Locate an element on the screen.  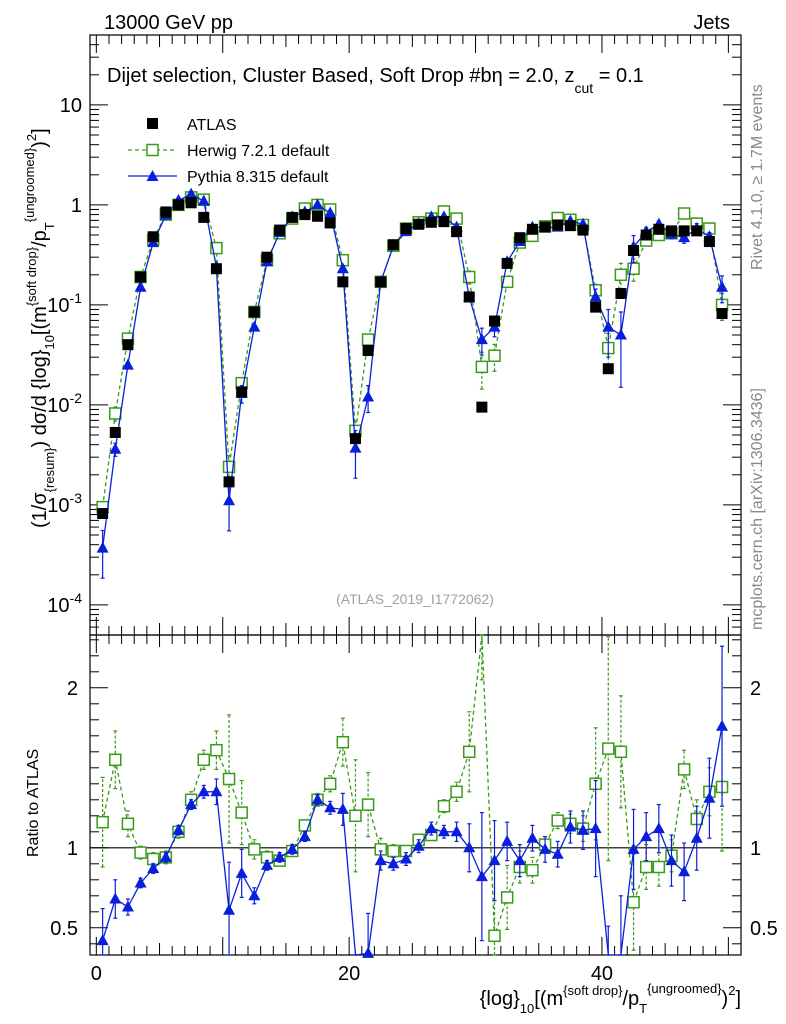
y-tick-label-ratio-right: 2 is located at coordinates (755, 689).